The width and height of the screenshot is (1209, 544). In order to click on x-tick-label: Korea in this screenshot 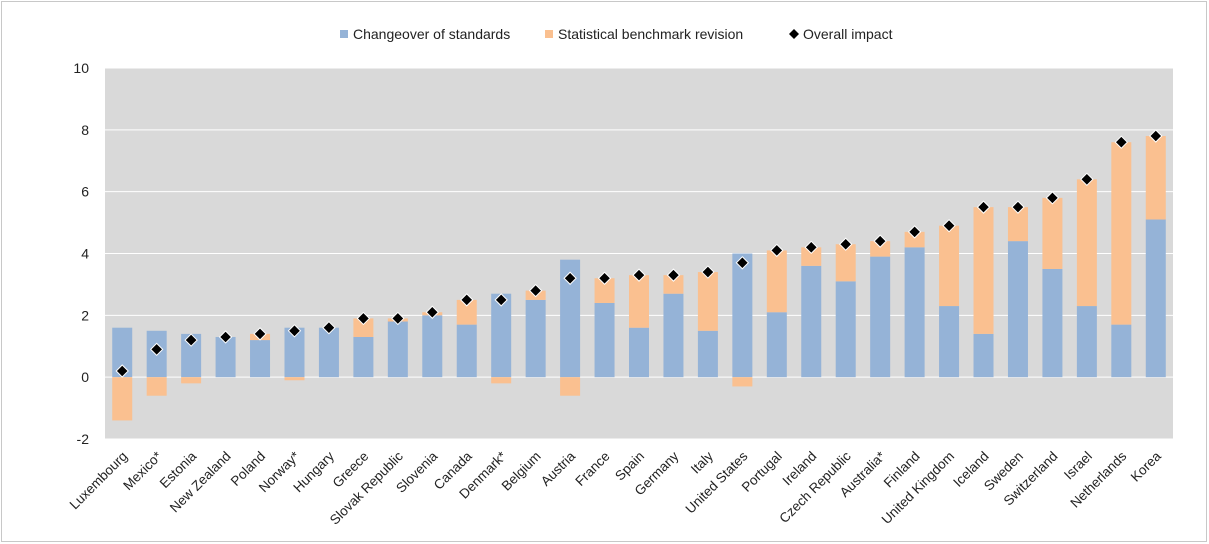, I will do `click(1146, 466)`.